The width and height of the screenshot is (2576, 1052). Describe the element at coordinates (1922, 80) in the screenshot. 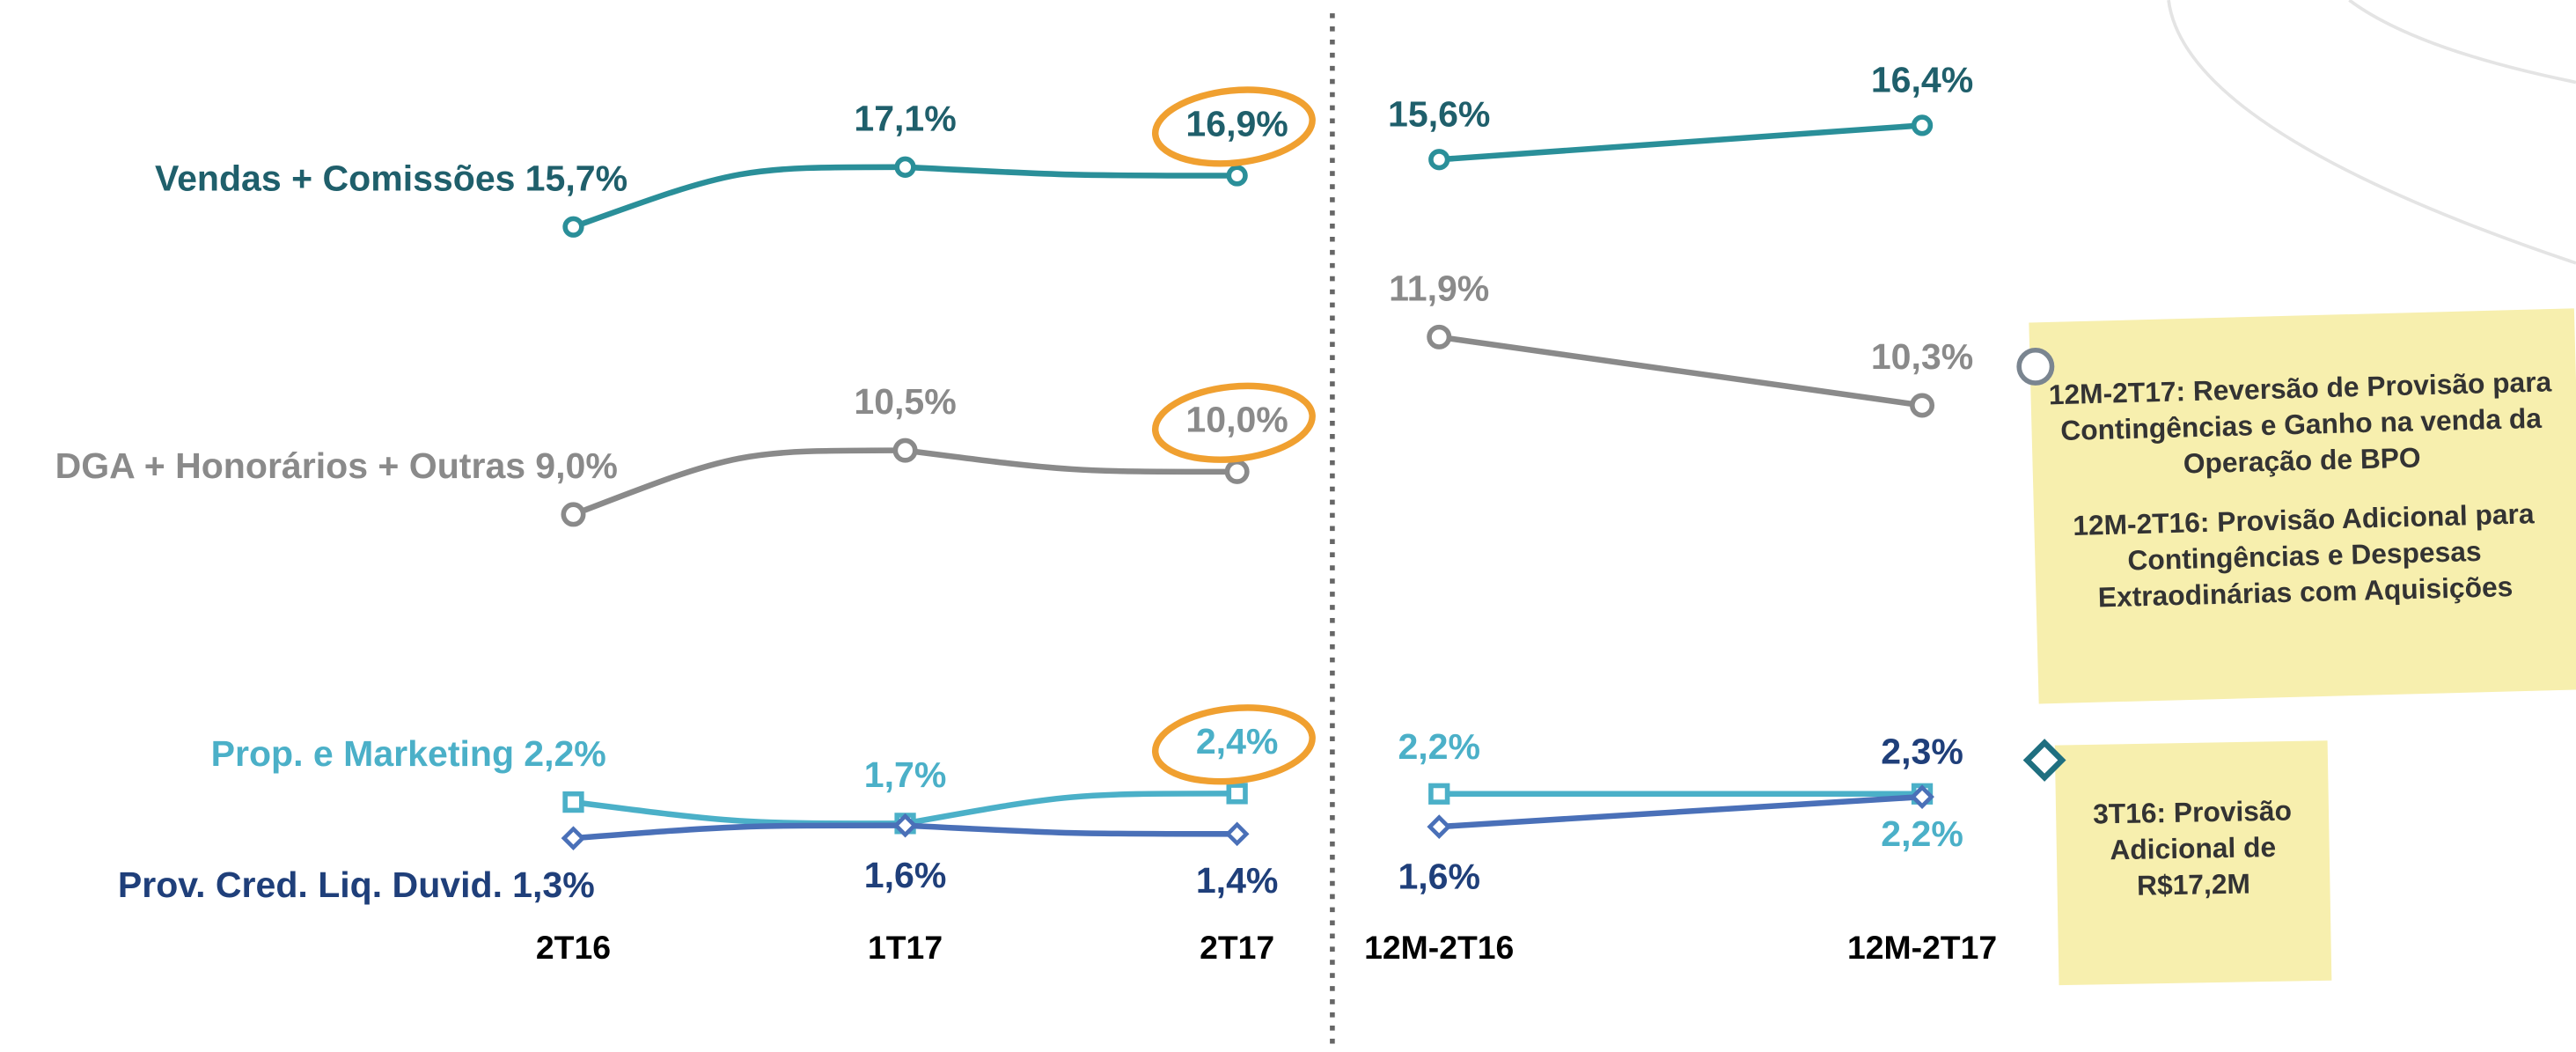

I see `data-label: 16,4%` at that location.